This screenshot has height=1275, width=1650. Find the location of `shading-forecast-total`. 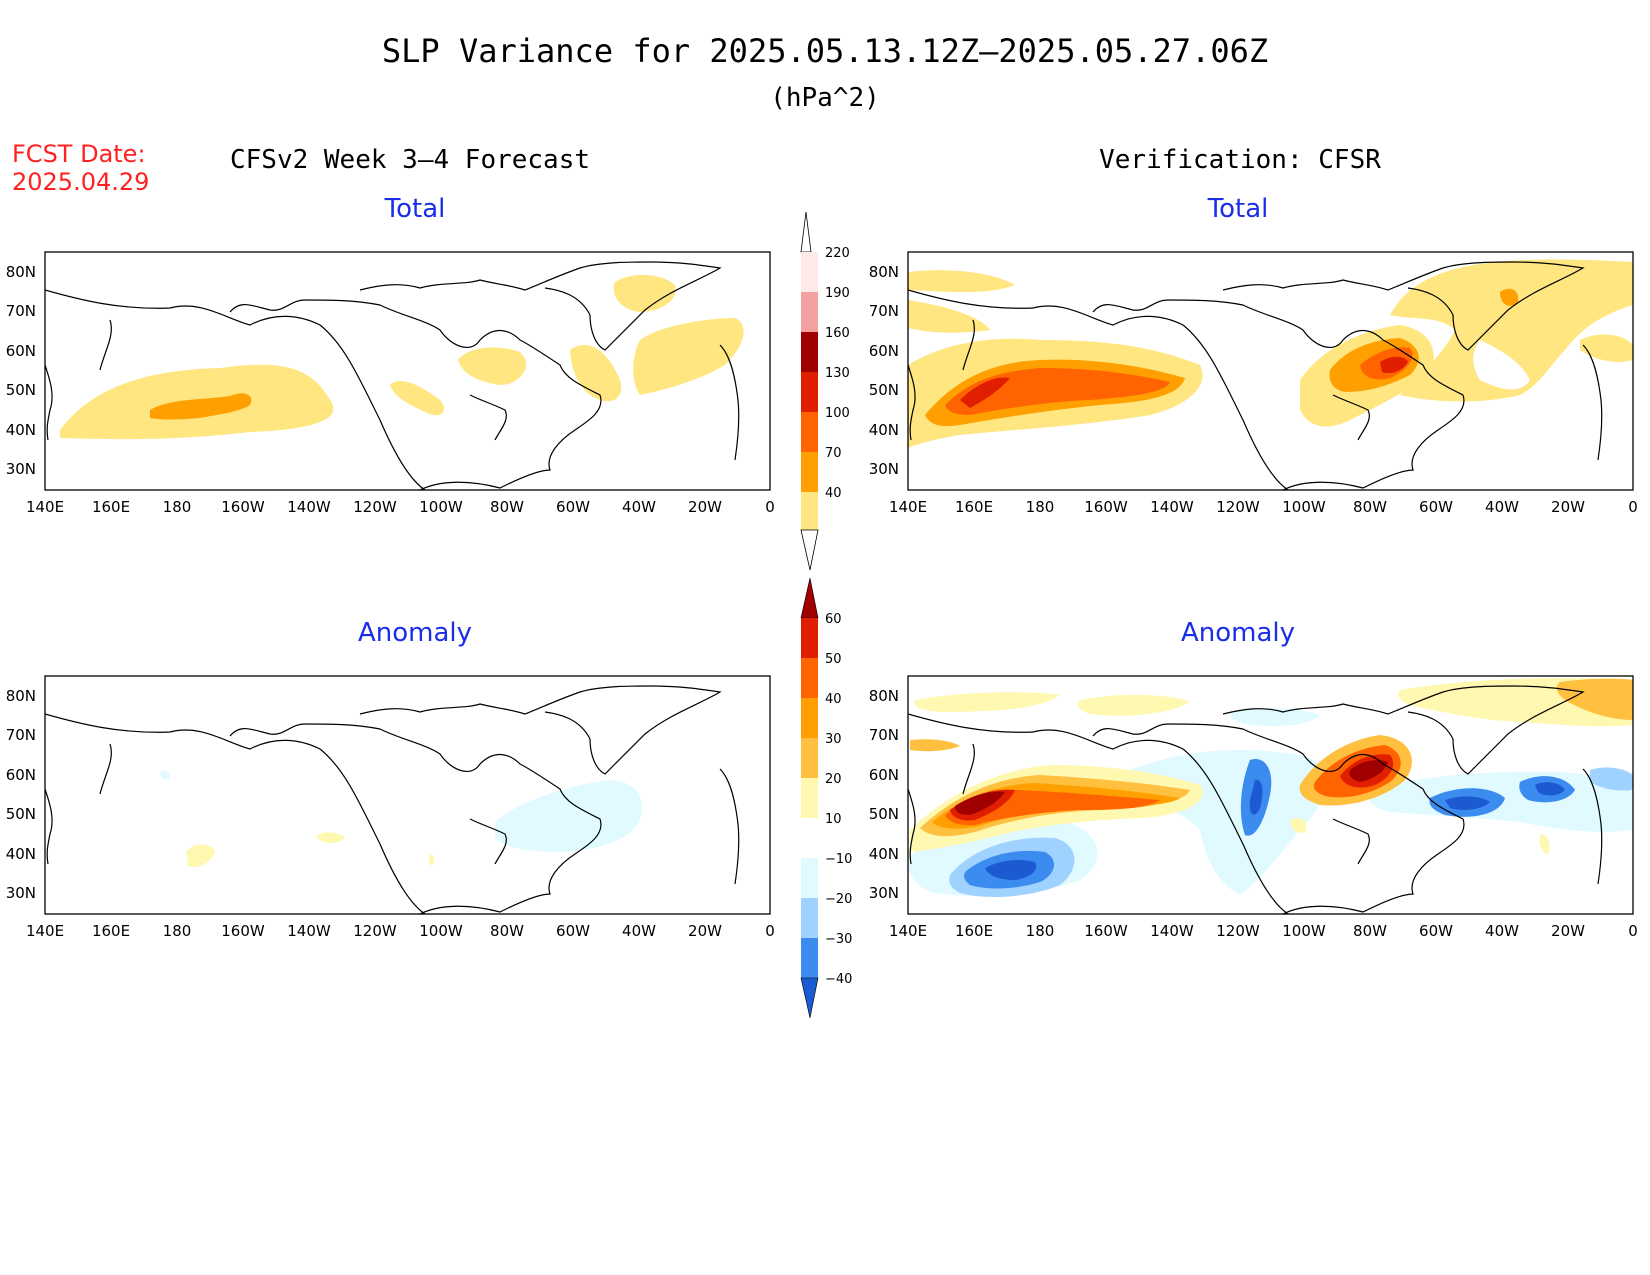

shading-forecast-total is located at coordinates (402, 357).